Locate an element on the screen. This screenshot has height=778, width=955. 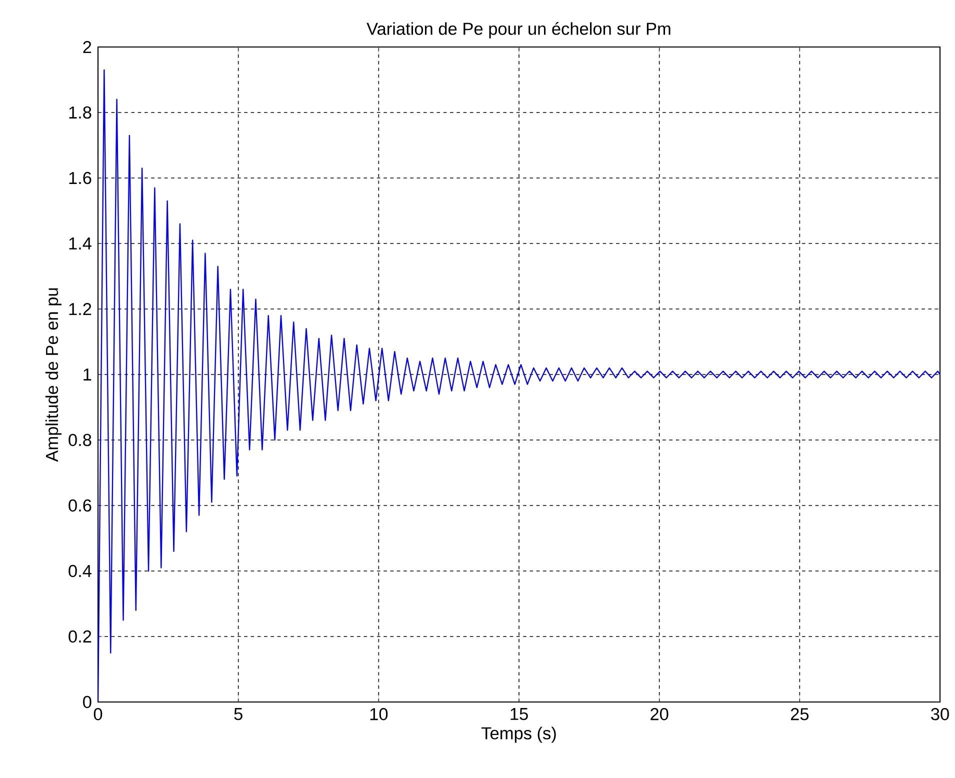
x-tick-label: 0 is located at coordinates (98, 714).